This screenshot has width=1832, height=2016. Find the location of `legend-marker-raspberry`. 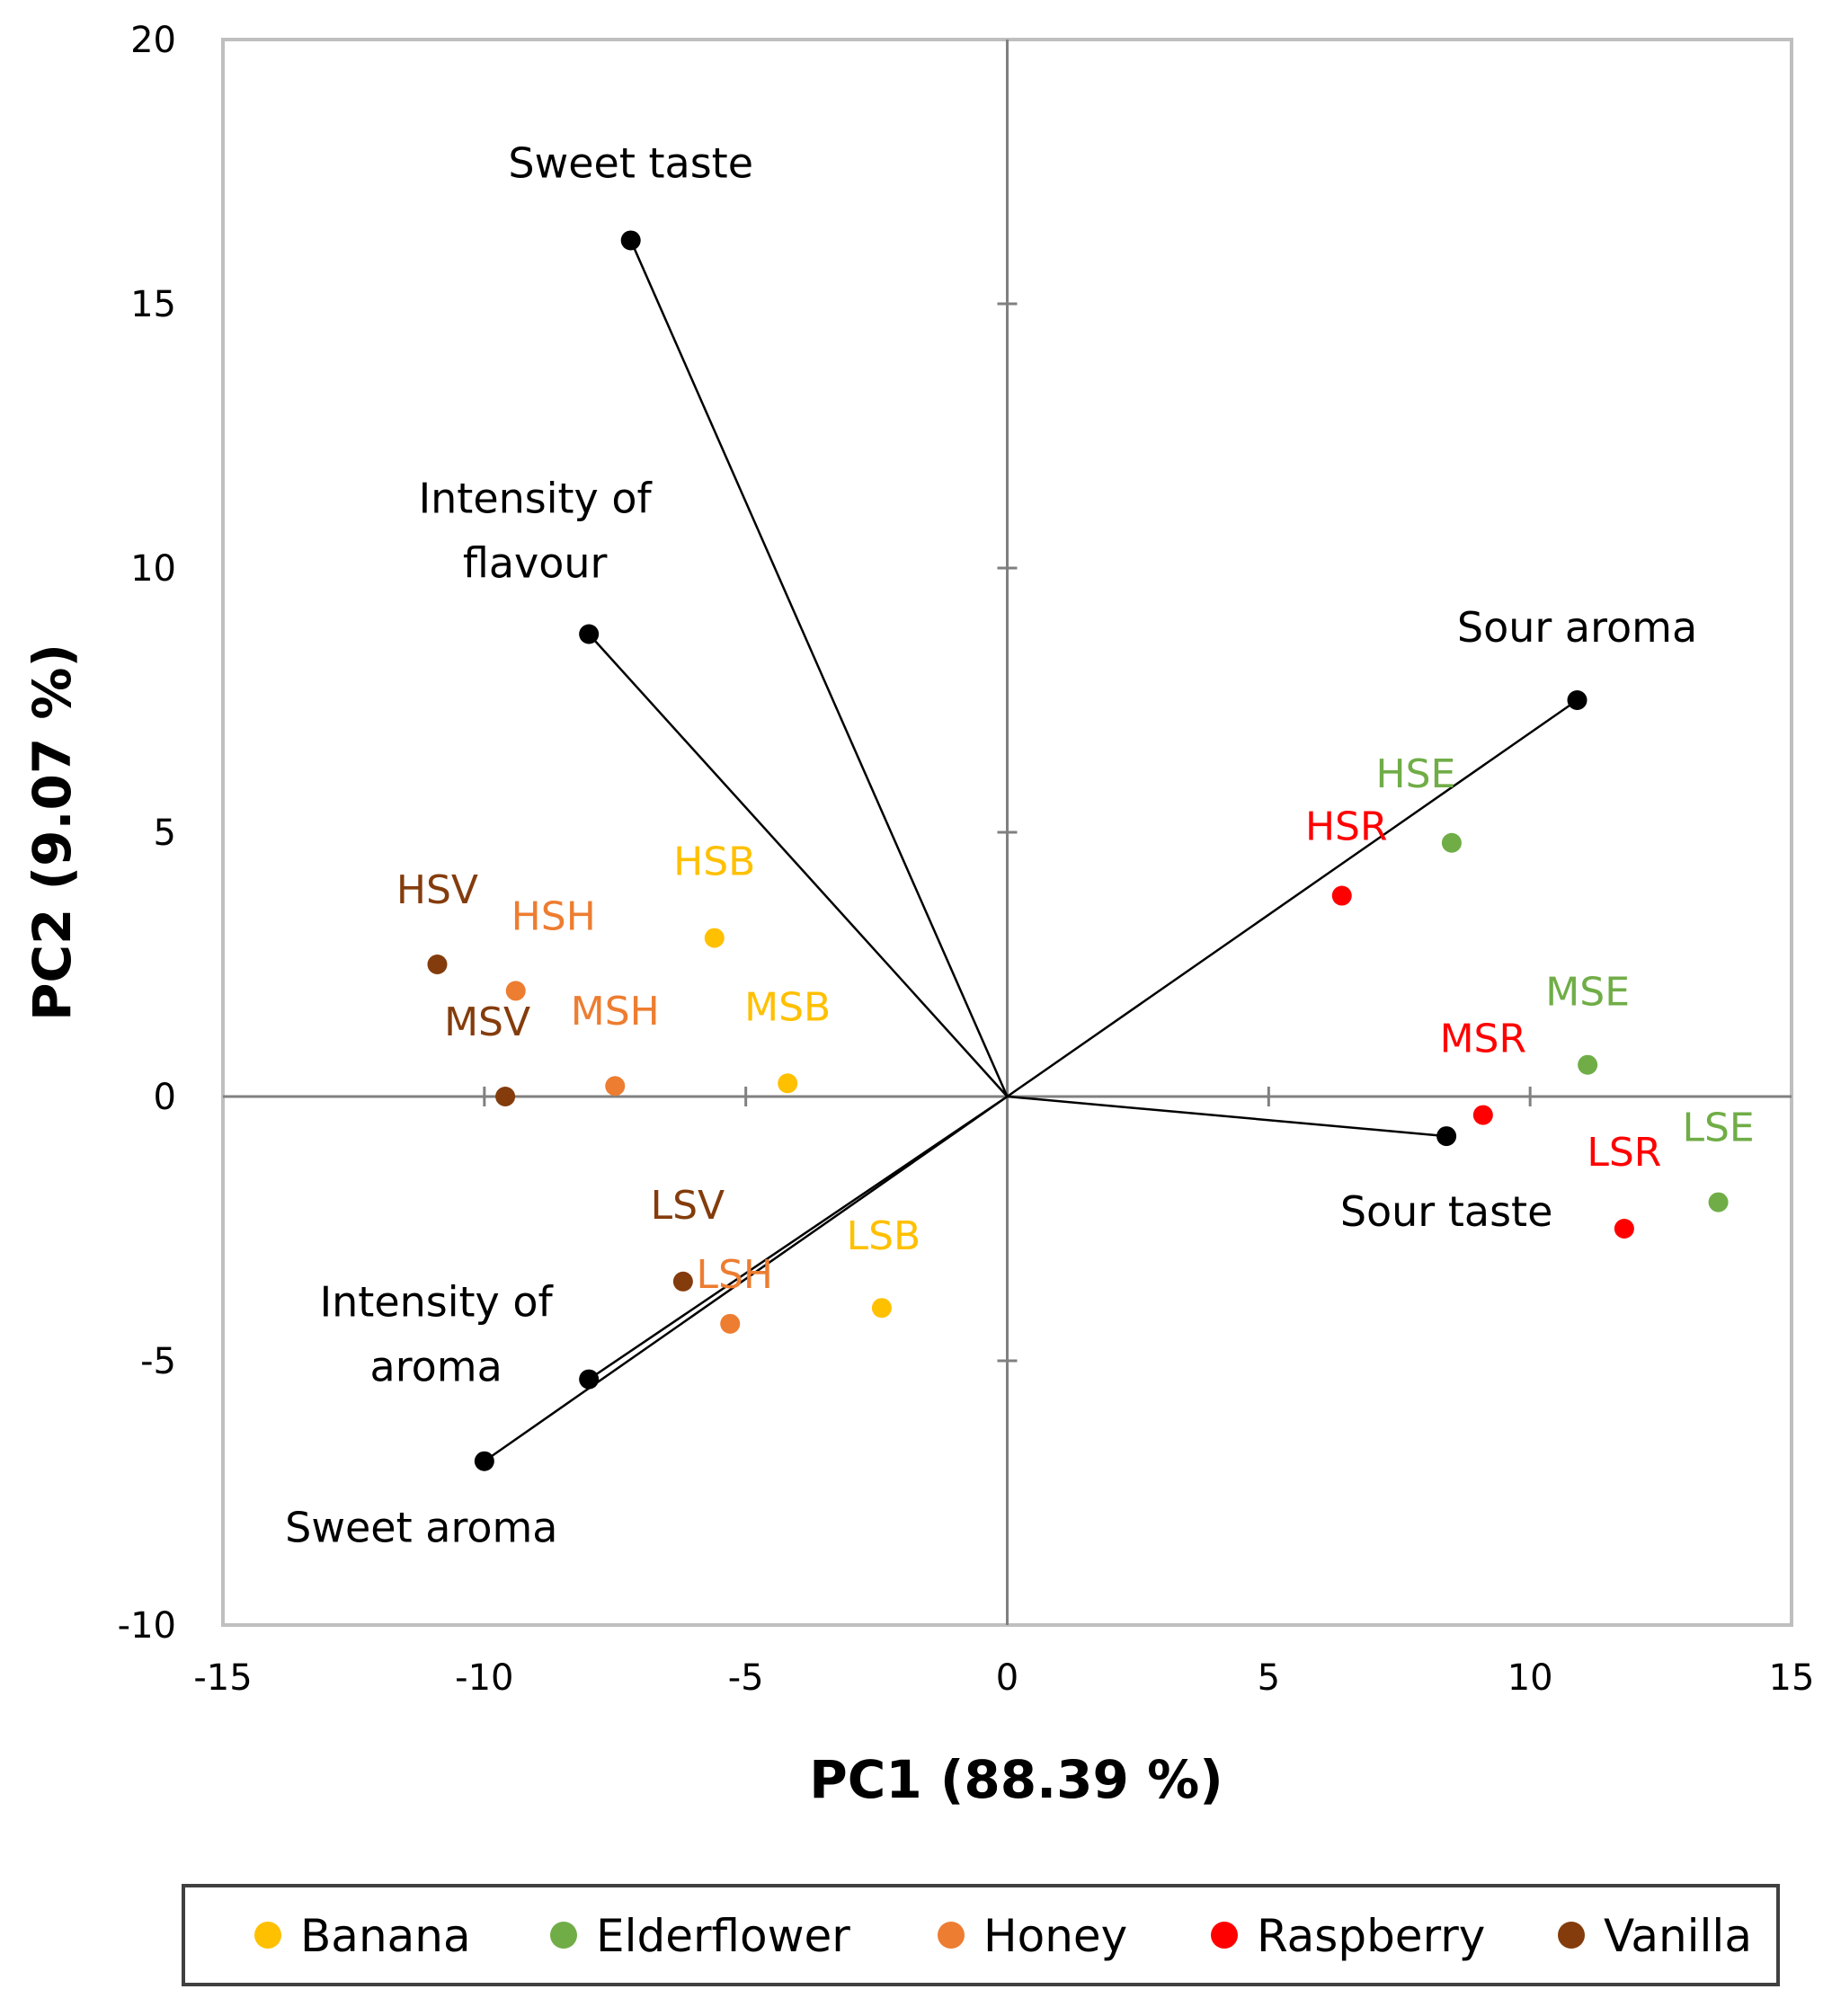

legend-marker-raspberry is located at coordinates (1224, 1935).